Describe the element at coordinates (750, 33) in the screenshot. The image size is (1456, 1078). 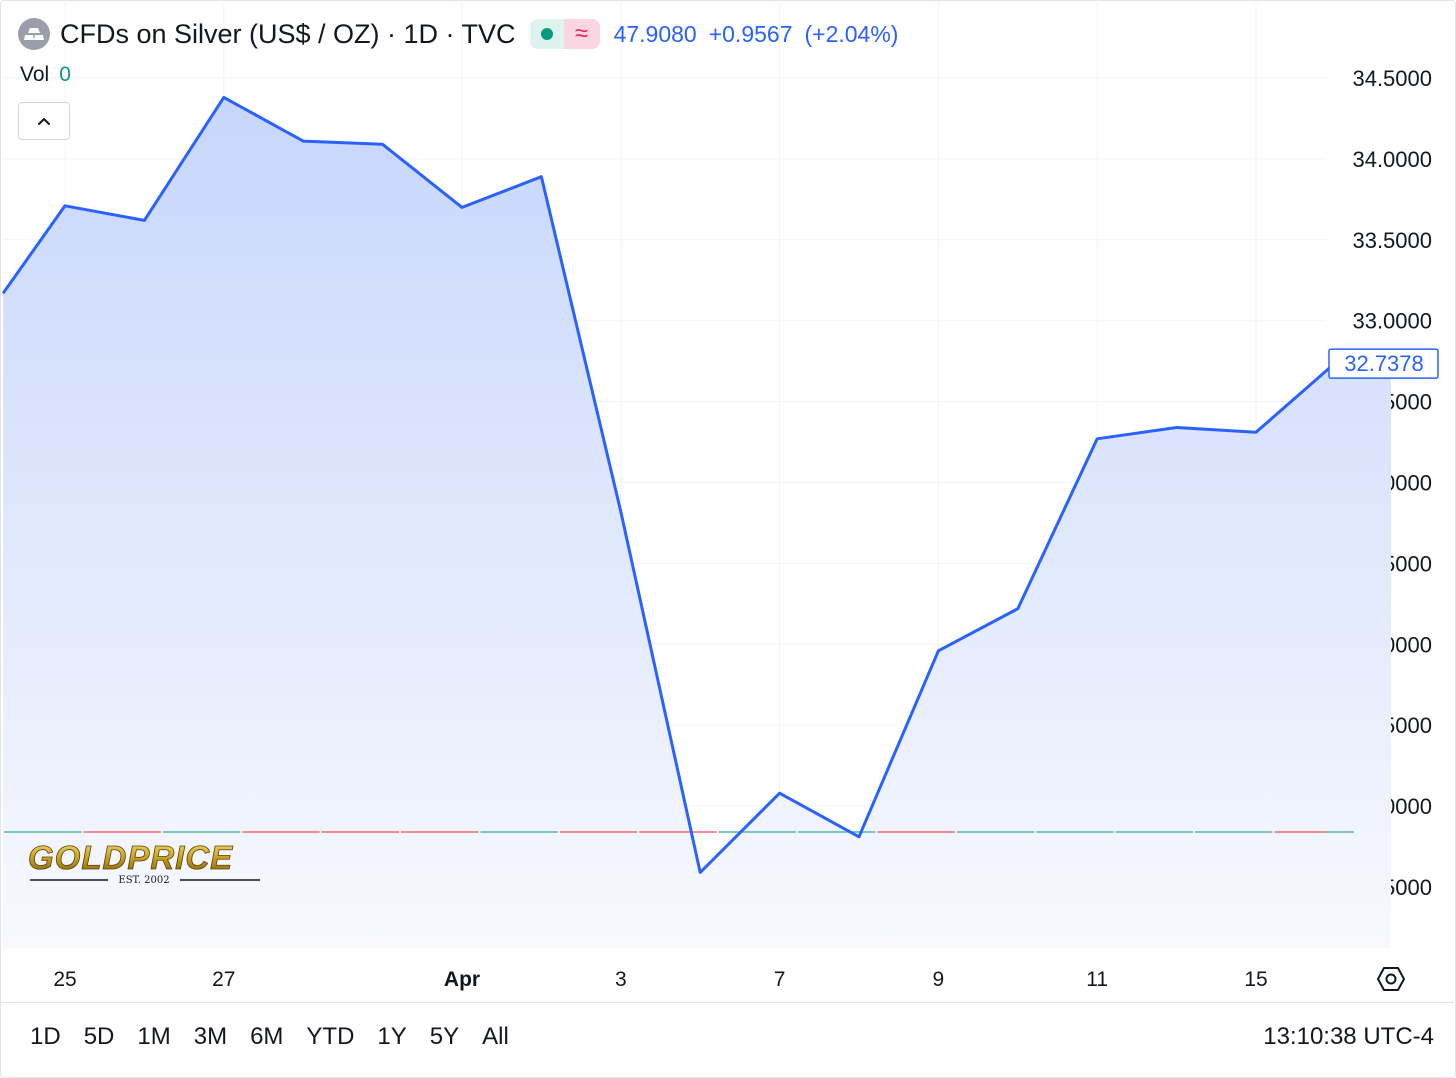
I see `price-change: +0.9567` at that location.